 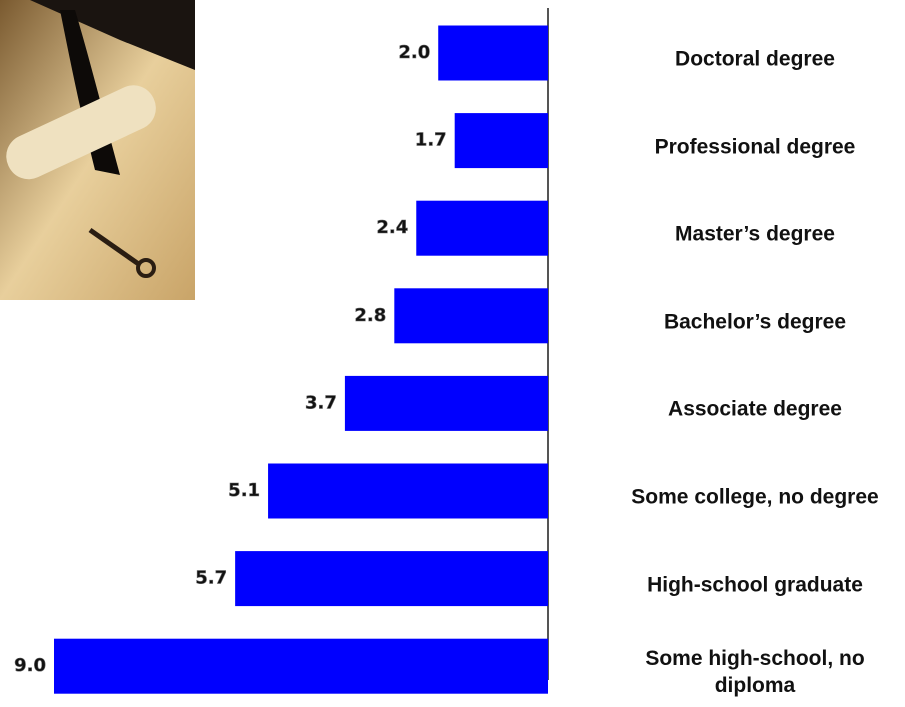 I want to click on value-label: 9.0, so click(x=30, y=665).